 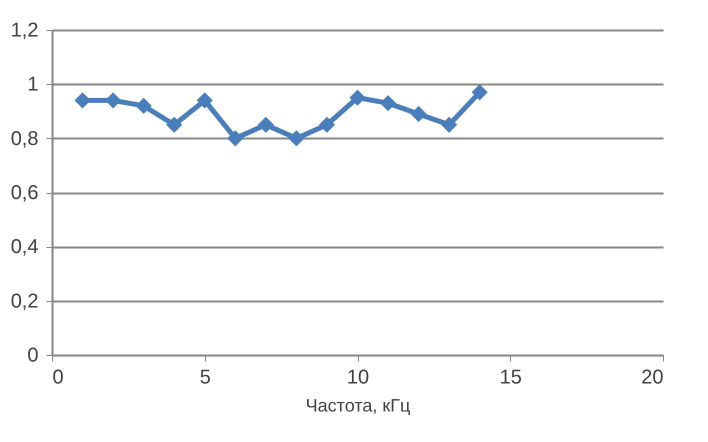 I want to click on x-tick-label: 15, so click(x=511, y=377).